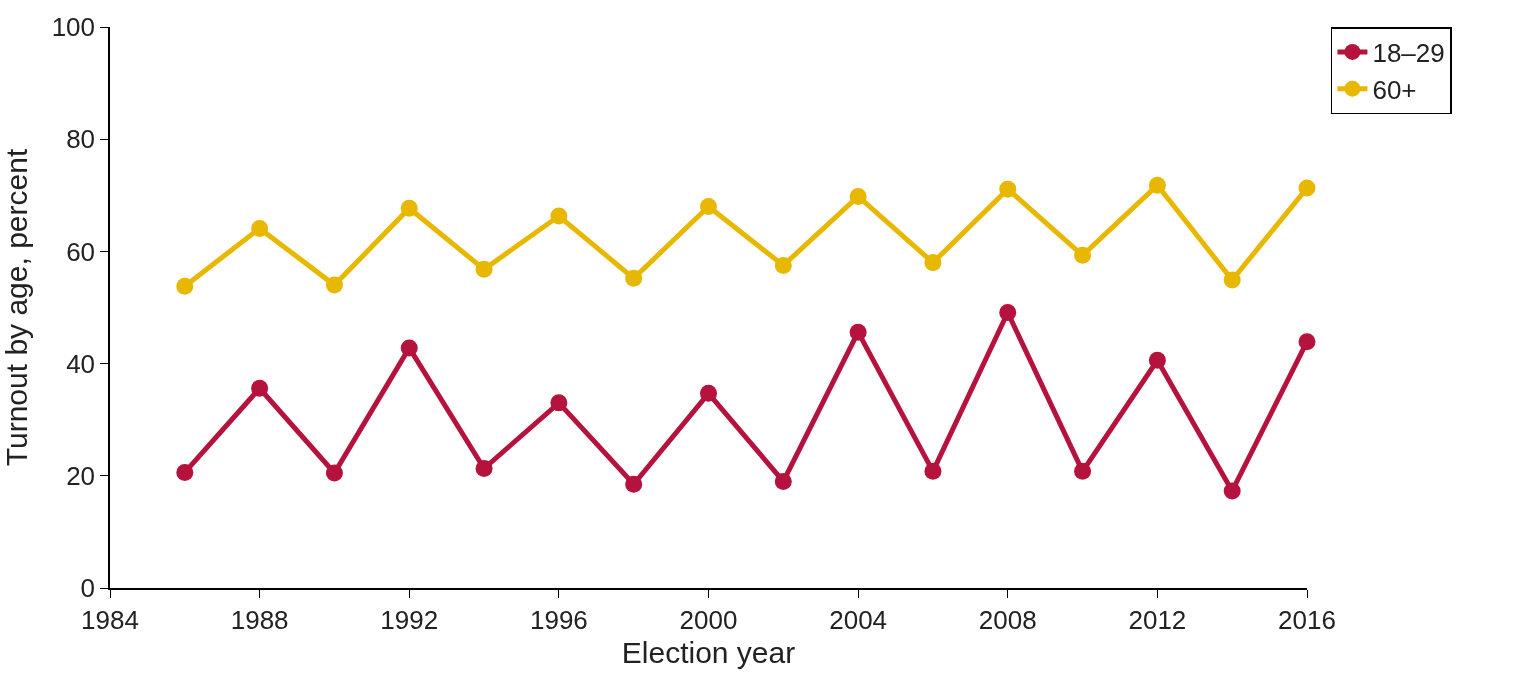 The image size is (1537, 698). What do you see at coordinates (81, 363) in the screenshot?
I see `y-tick-label: 40` at bounding box center [81, 363].